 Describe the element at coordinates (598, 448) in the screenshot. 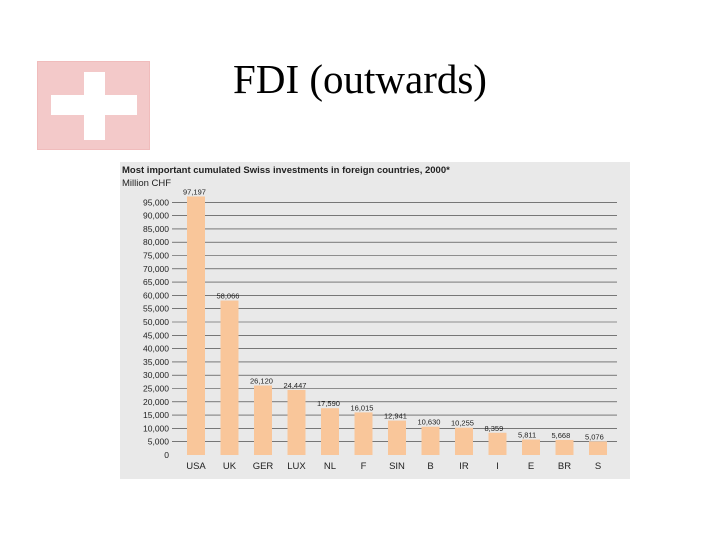

I see `bar-s` at that location.